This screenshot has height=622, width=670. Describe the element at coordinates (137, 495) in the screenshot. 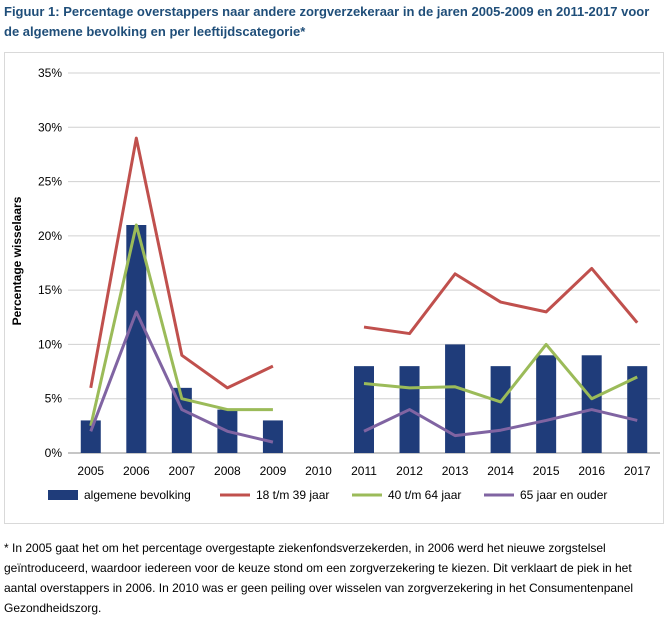

I see `legend-label: algemene bevolking` at that location.